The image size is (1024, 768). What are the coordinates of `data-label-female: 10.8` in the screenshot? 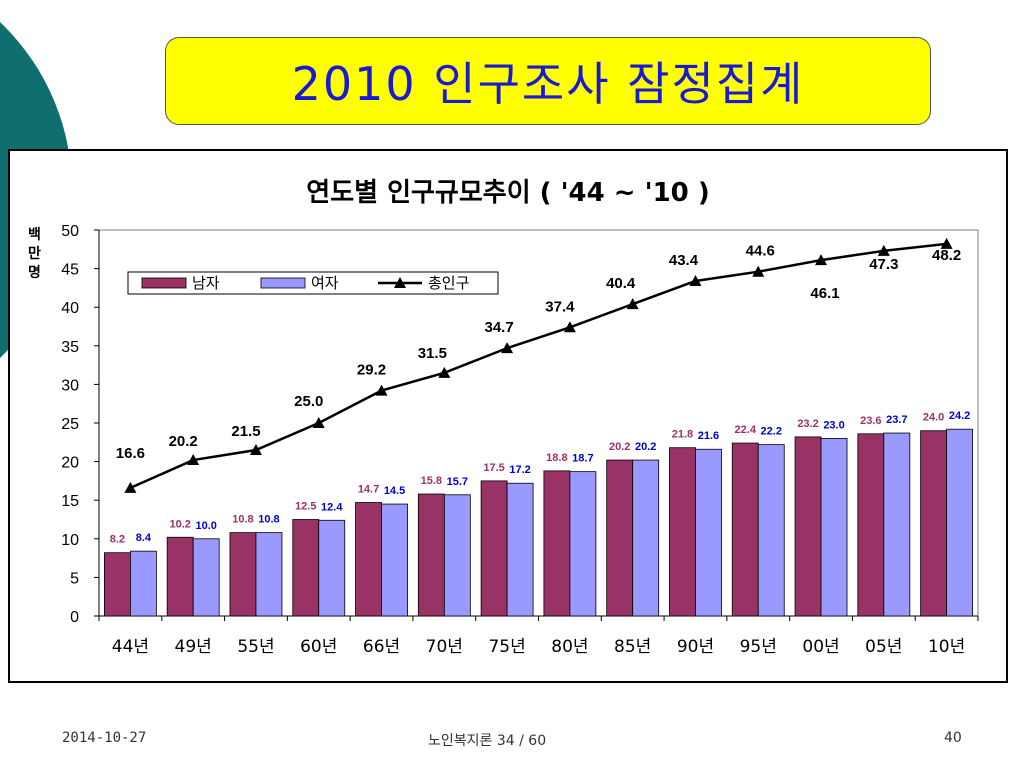 It's located at (268, 520).